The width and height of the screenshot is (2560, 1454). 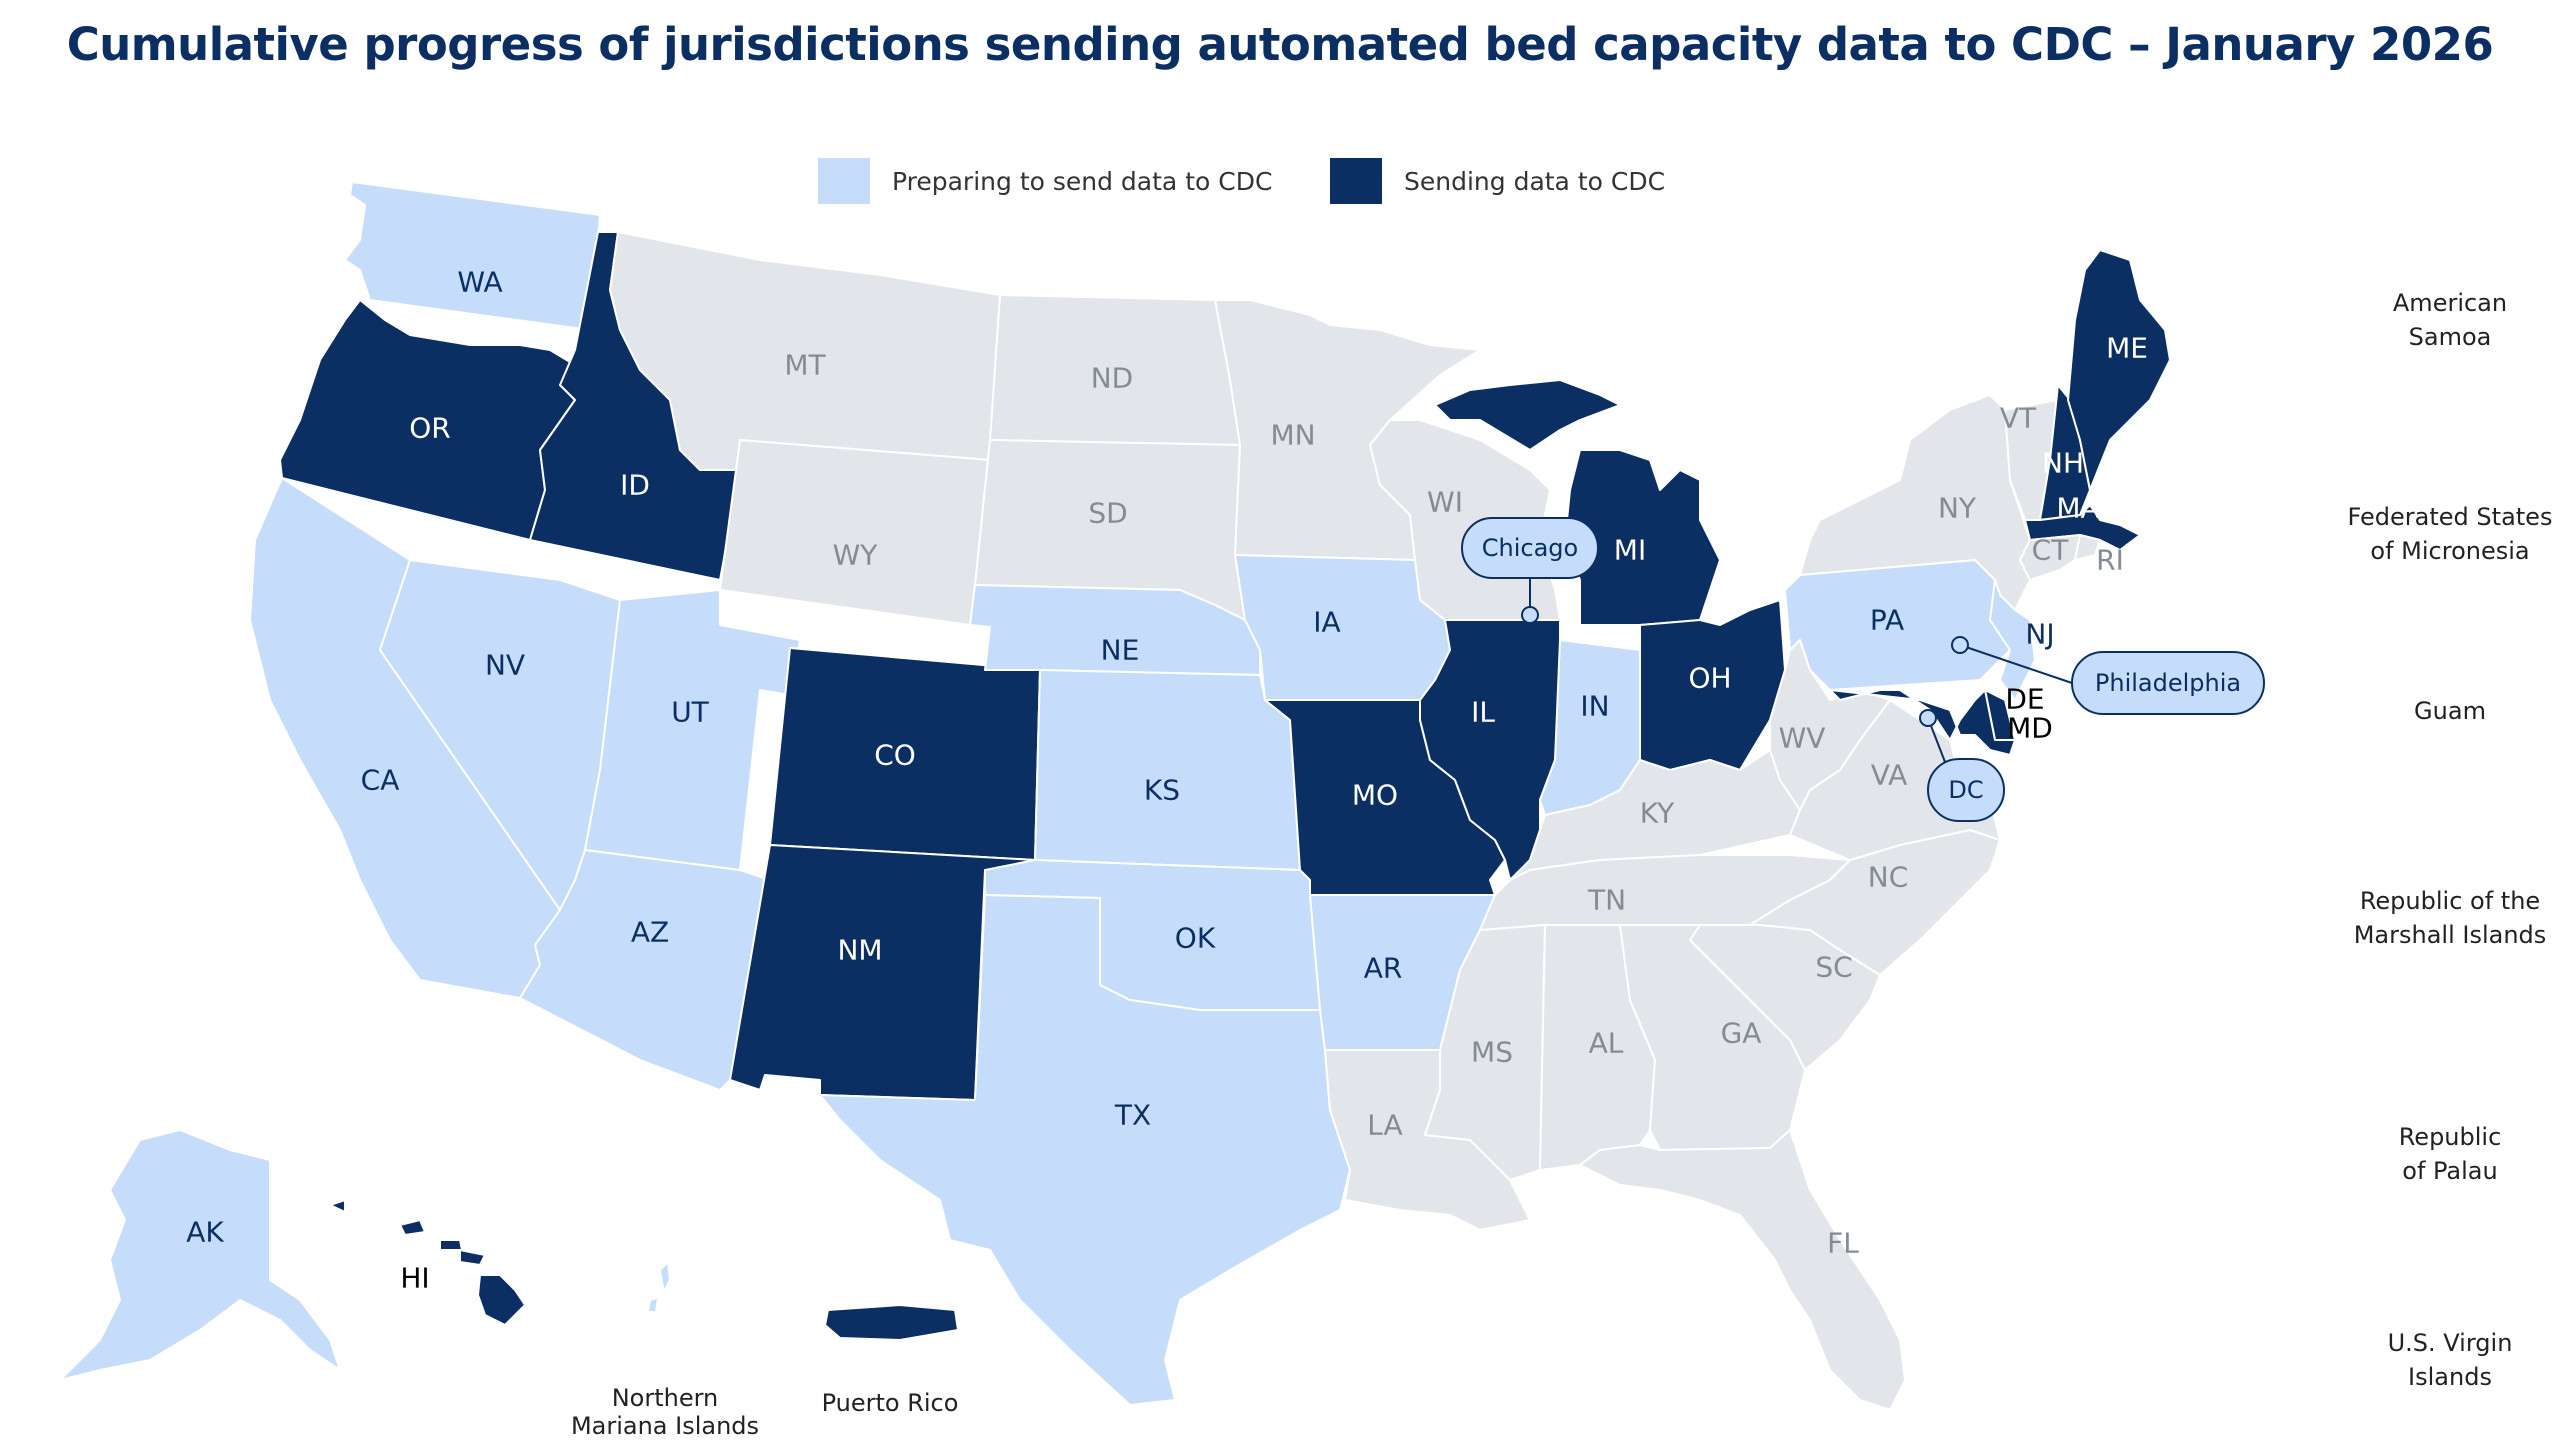 I want to click on state-label-nv: NV, so click(x=505, y=665).